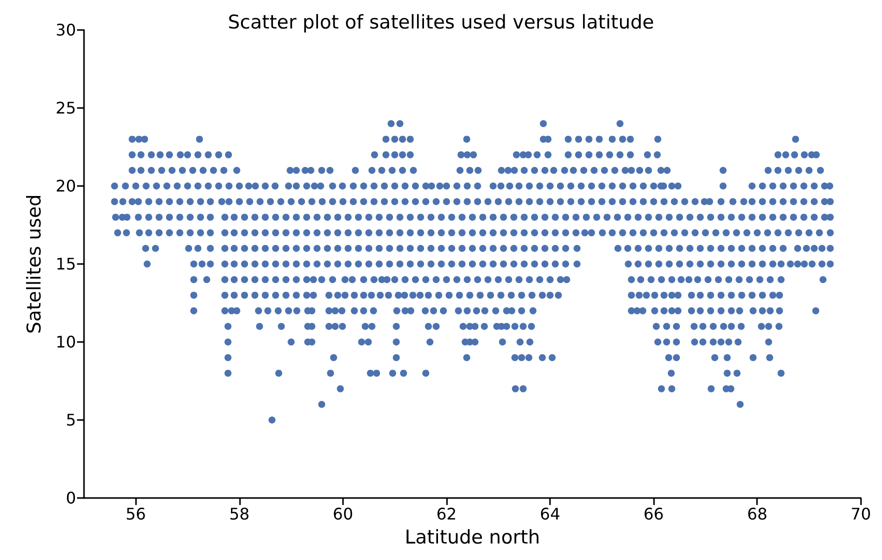 Image resolution: width=882 pixels, height=560 pixels. Describe the element at coordinates (441, 23) in the screenshot. I see `chart-title: Scatter plot of satellites used versus latitude` at that location.